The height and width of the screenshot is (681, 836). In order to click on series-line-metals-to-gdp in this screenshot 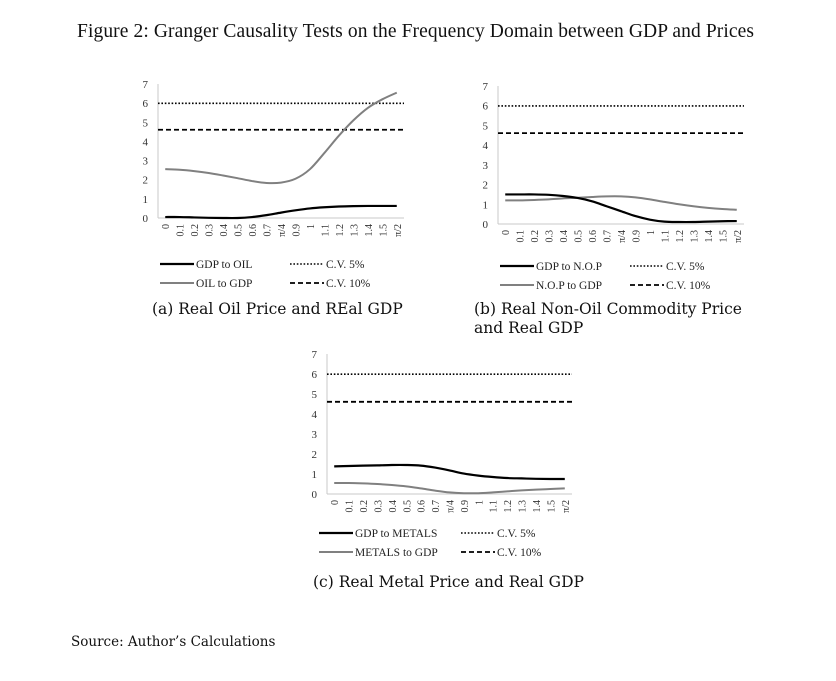, I will do `click(449, 488)`.